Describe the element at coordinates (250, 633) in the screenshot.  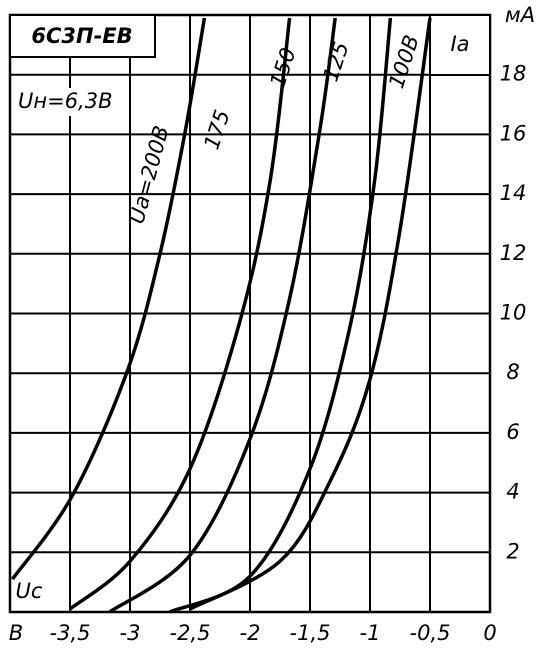
I see `x-tick-label: -2` at that location.